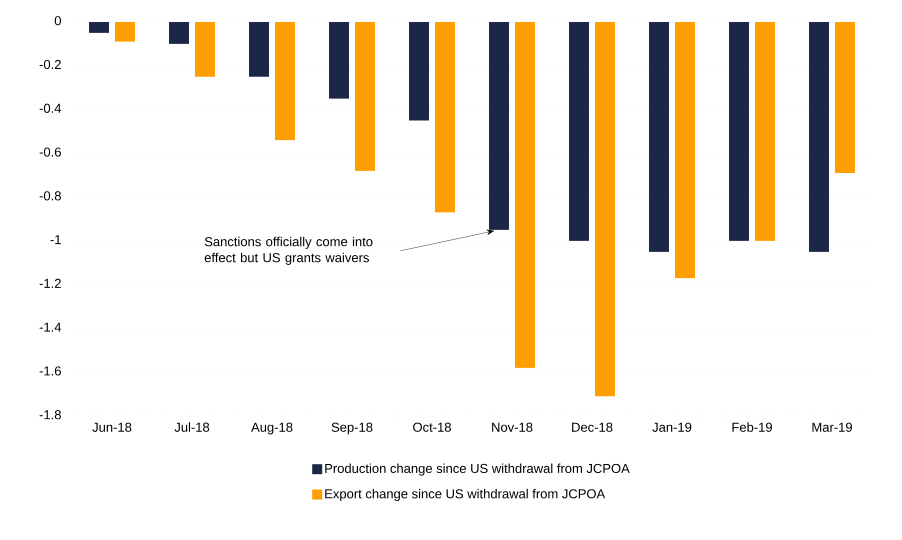  What do you see at coordinates (832, 427) in the screenshot?
I see `x-tick-label: Mar-19` at bounding box center [832, 427].